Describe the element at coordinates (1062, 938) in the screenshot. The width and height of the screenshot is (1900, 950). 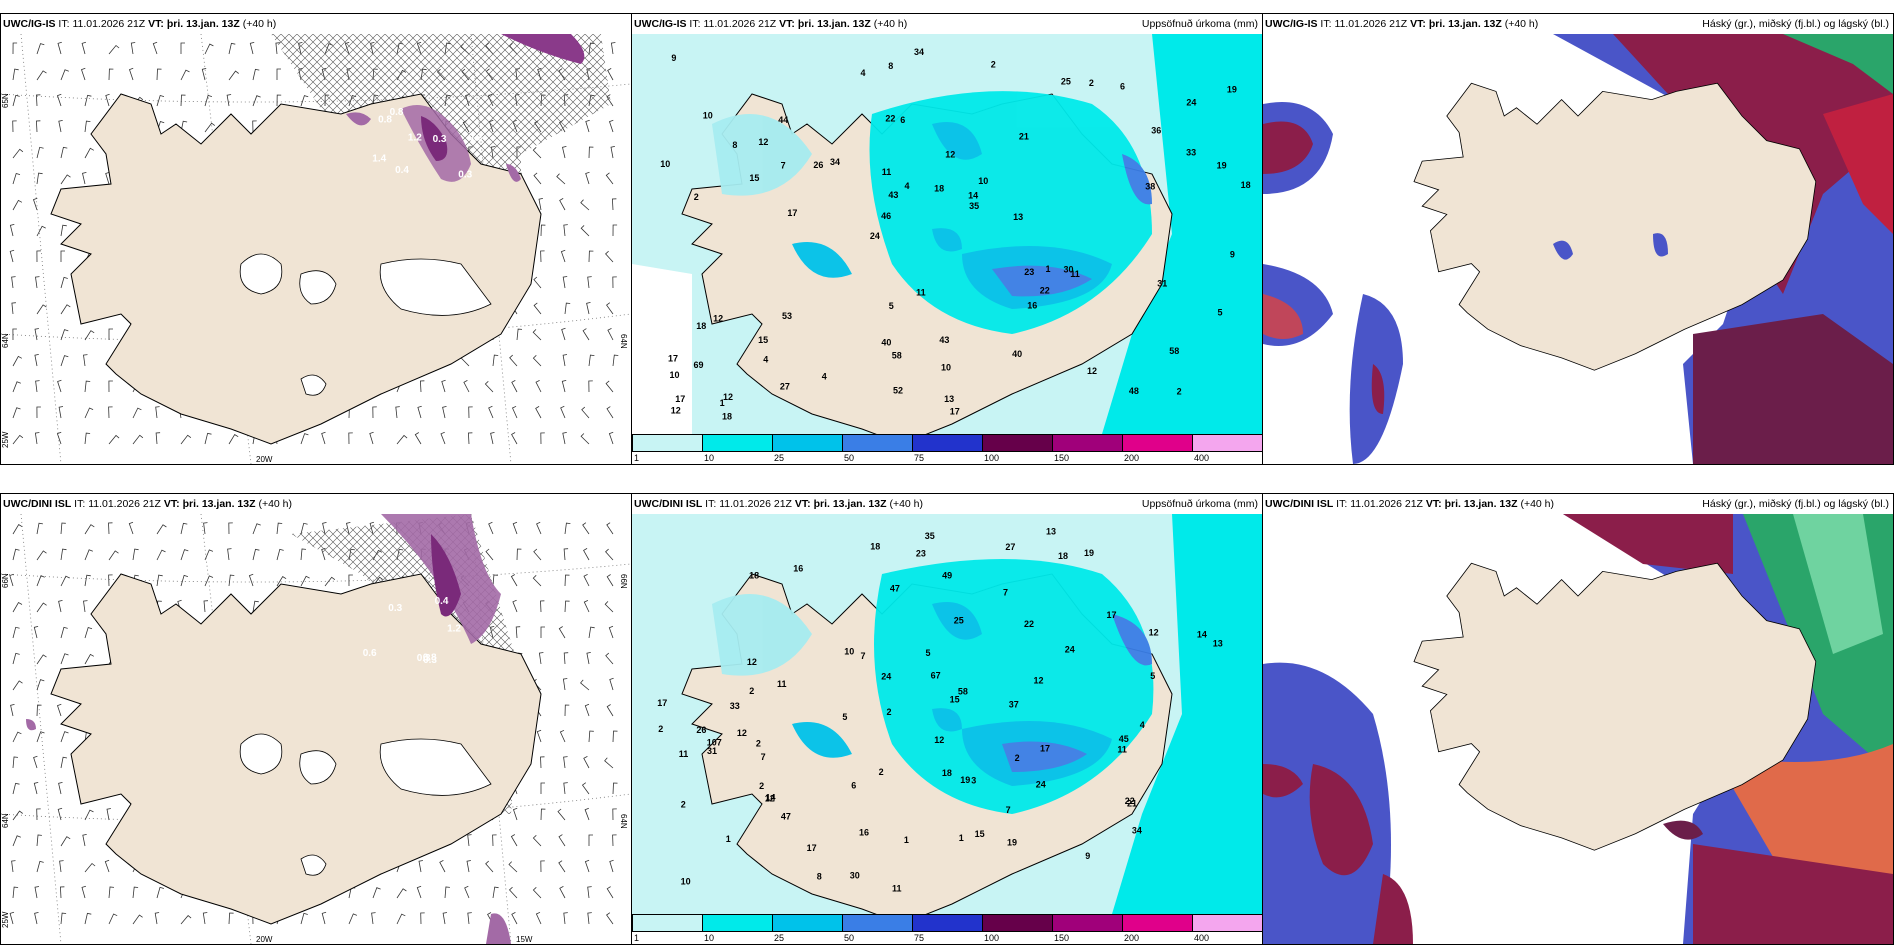
I see `colorbar-label: 150` at that location.